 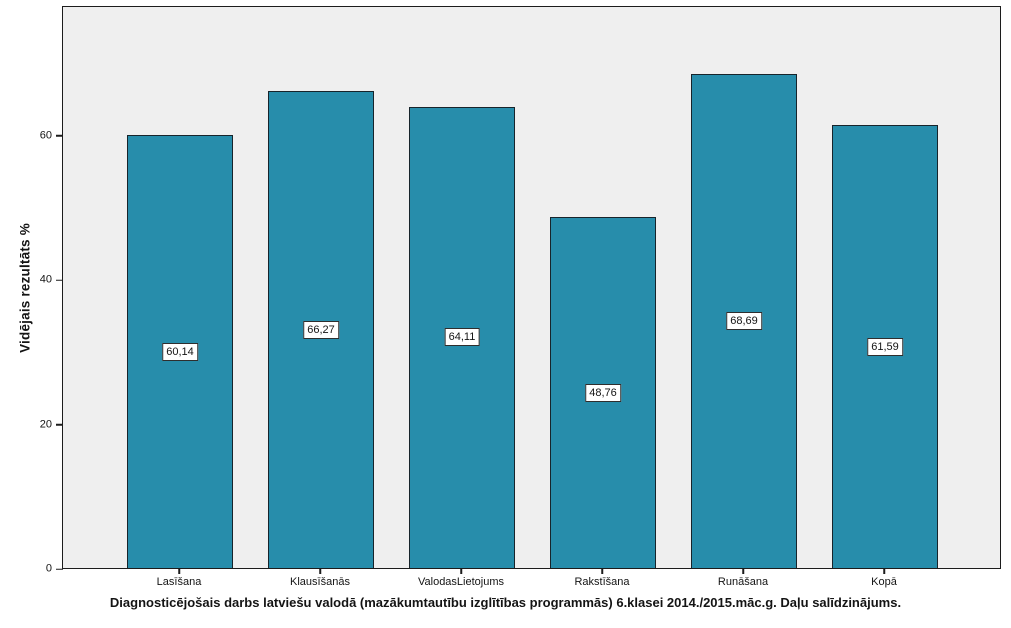 I want to click on bar-value-label: 60,14, so click(x=180, y=351).